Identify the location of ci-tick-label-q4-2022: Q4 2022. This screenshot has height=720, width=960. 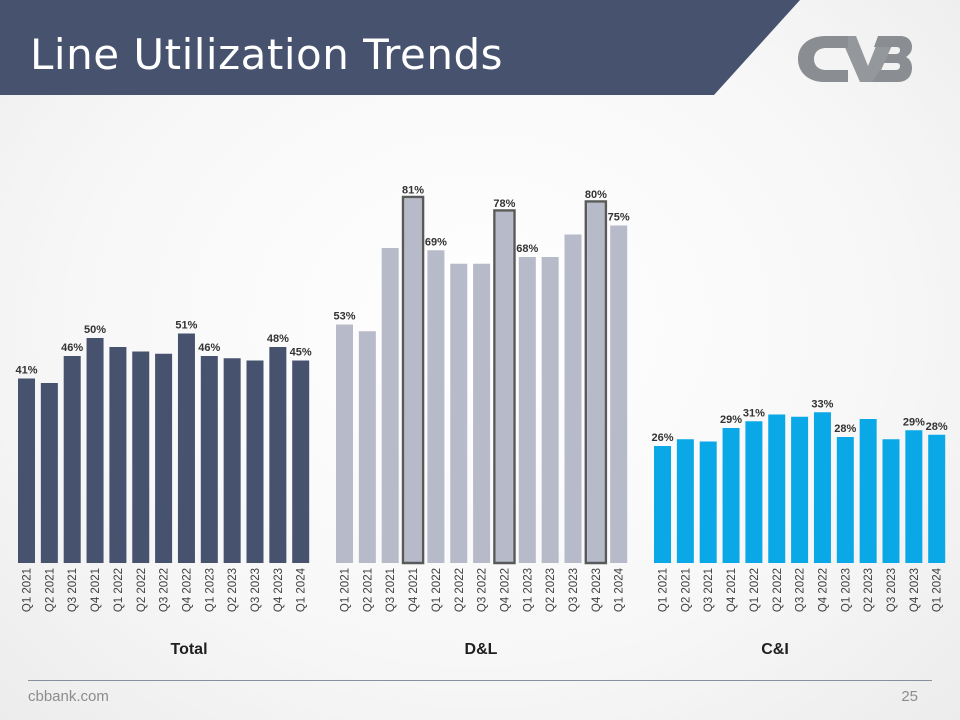
(823, 590).